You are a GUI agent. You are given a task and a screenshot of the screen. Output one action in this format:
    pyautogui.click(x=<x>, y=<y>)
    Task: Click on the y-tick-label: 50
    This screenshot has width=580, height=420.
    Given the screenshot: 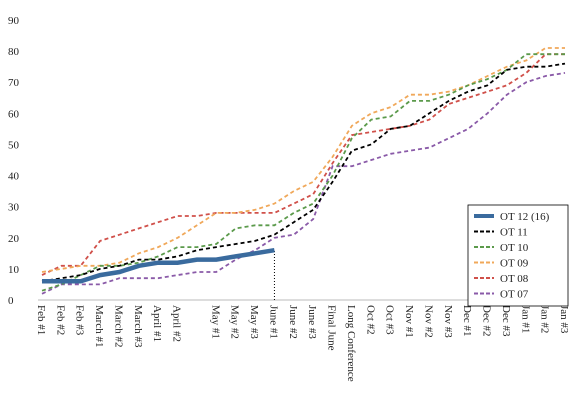 What is the action you would take?
    pyautogui.click(x=14, y=145)
    